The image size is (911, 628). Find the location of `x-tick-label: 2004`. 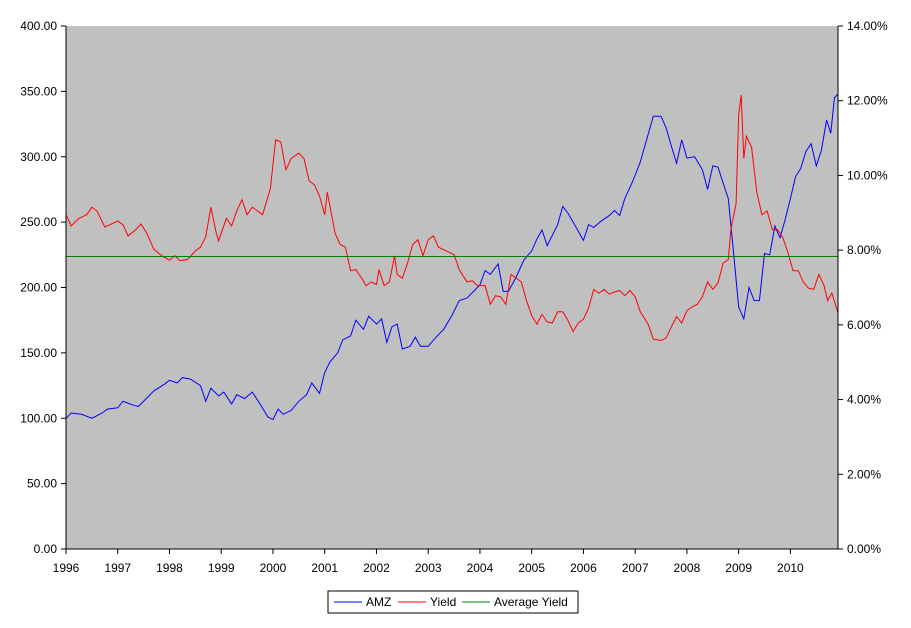

x-tick-label: 2004 is located at coordinates (480, 568).